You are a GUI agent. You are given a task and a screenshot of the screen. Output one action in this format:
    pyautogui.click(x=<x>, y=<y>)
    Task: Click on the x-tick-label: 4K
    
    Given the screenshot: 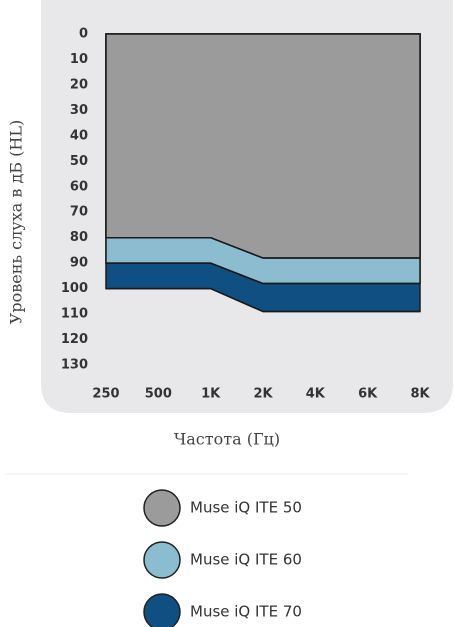 What is the action you would take?
    pyautogui.click(x=316, y=394)
    